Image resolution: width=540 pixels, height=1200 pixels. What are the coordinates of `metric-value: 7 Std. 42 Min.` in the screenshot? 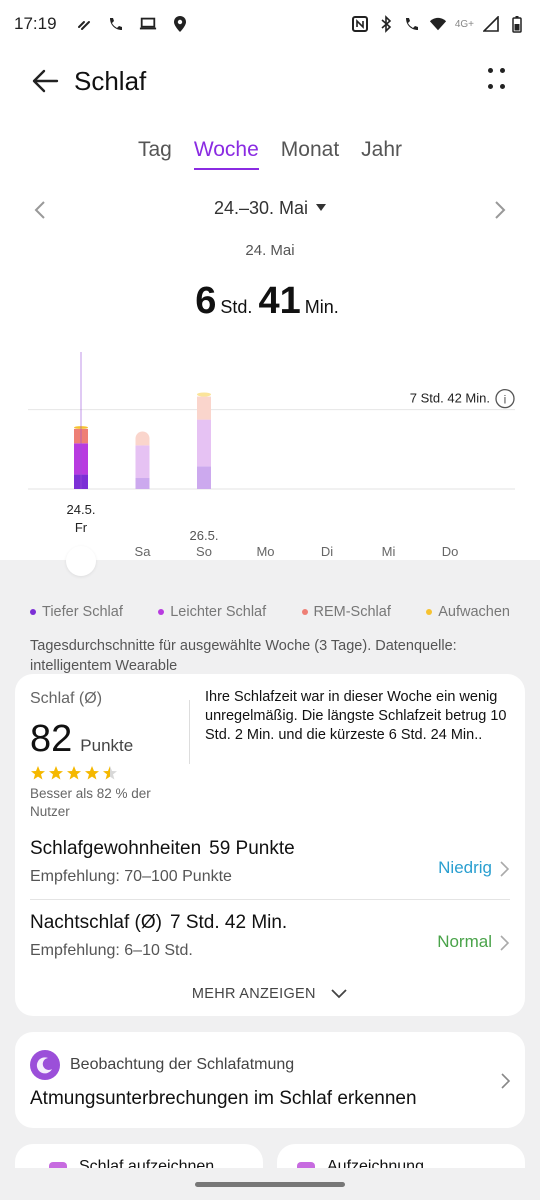 It's located at (228, 922).